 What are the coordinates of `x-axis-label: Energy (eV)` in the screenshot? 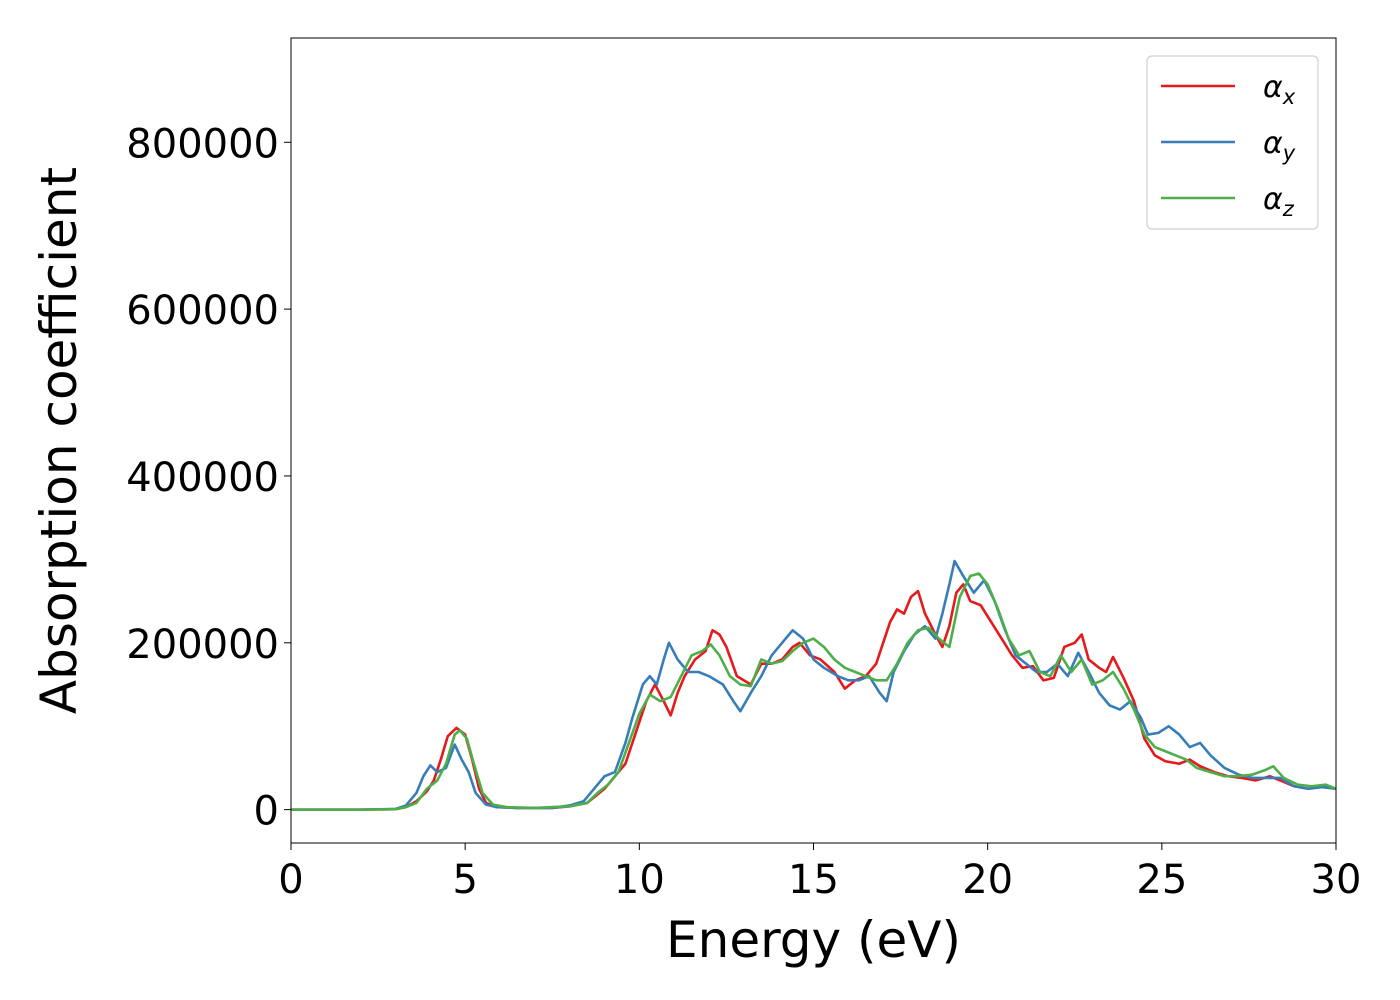 It's located at (813, 940).